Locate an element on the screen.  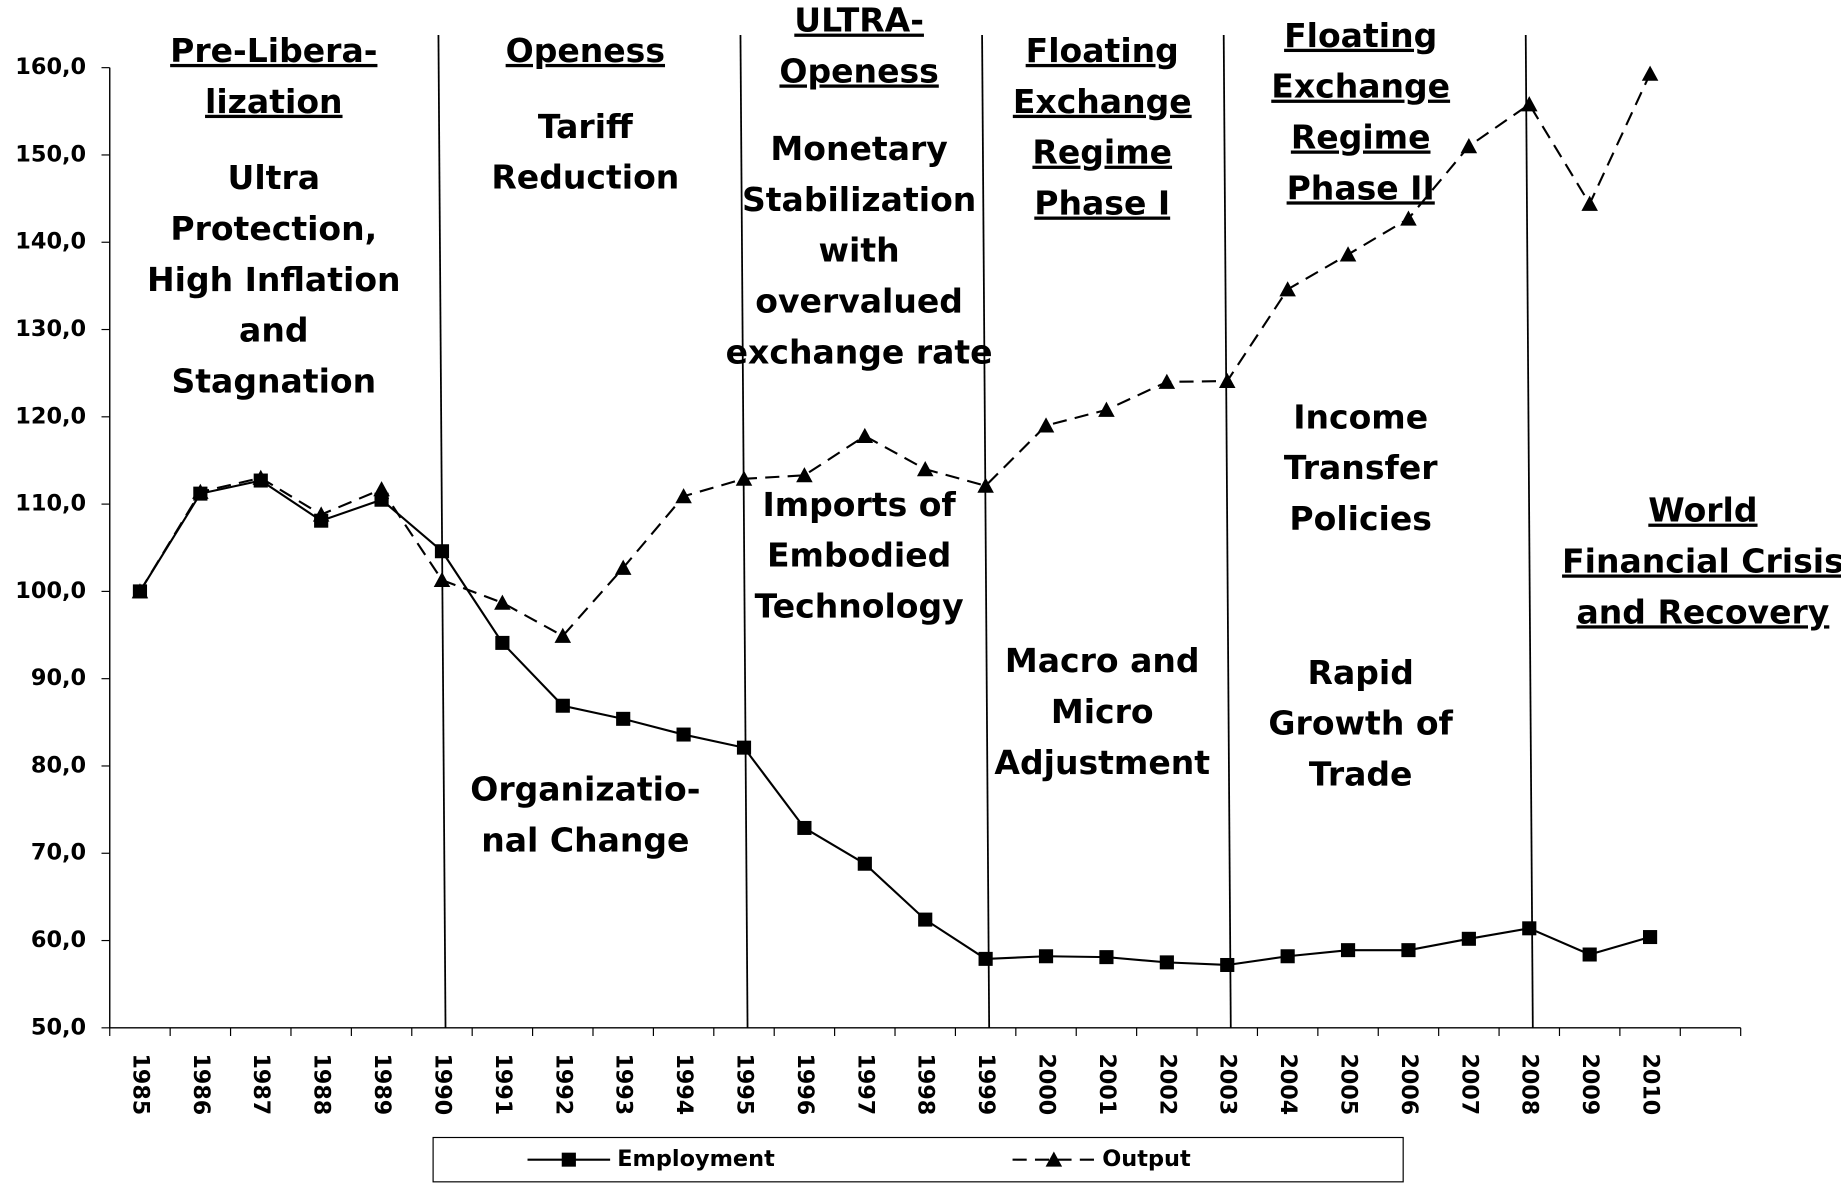
annotation-note: overvalued is located at coordinates (859, 302).